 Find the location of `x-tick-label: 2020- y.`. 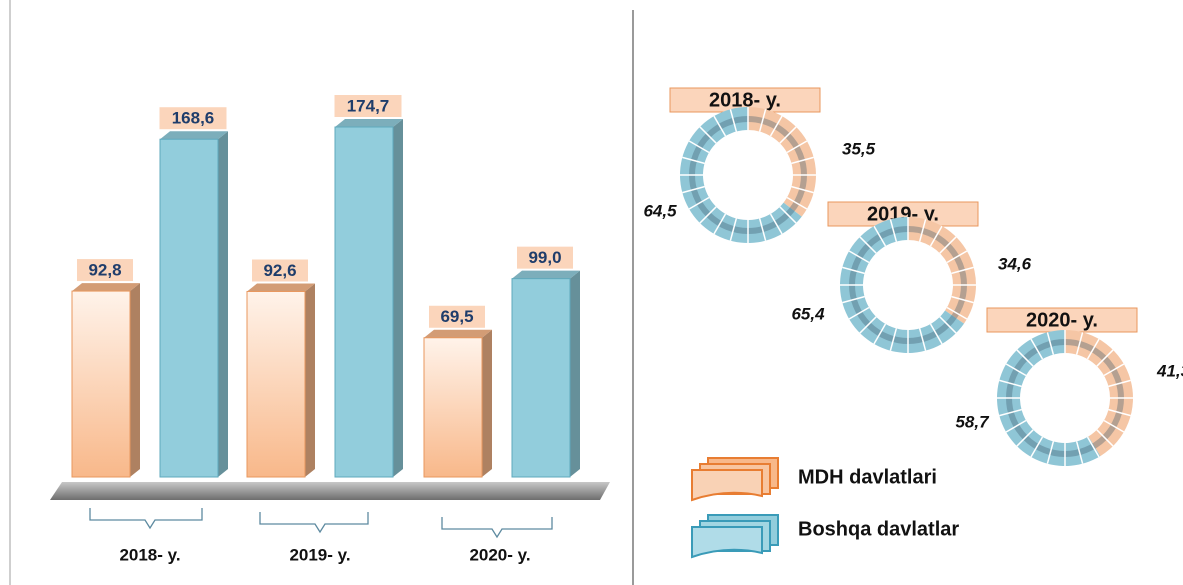

x-tick-label: 2020- y. is located at coordinates (499, 554).